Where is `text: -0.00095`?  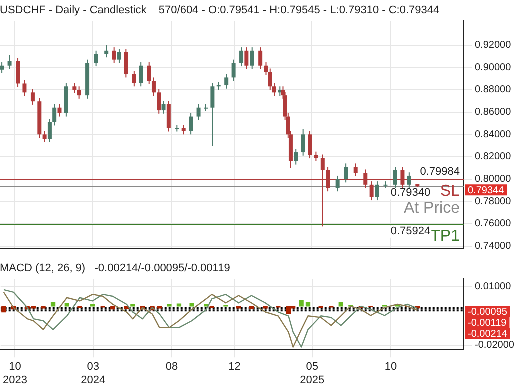
text: -0.00095 is located at coordinates (488, 312).